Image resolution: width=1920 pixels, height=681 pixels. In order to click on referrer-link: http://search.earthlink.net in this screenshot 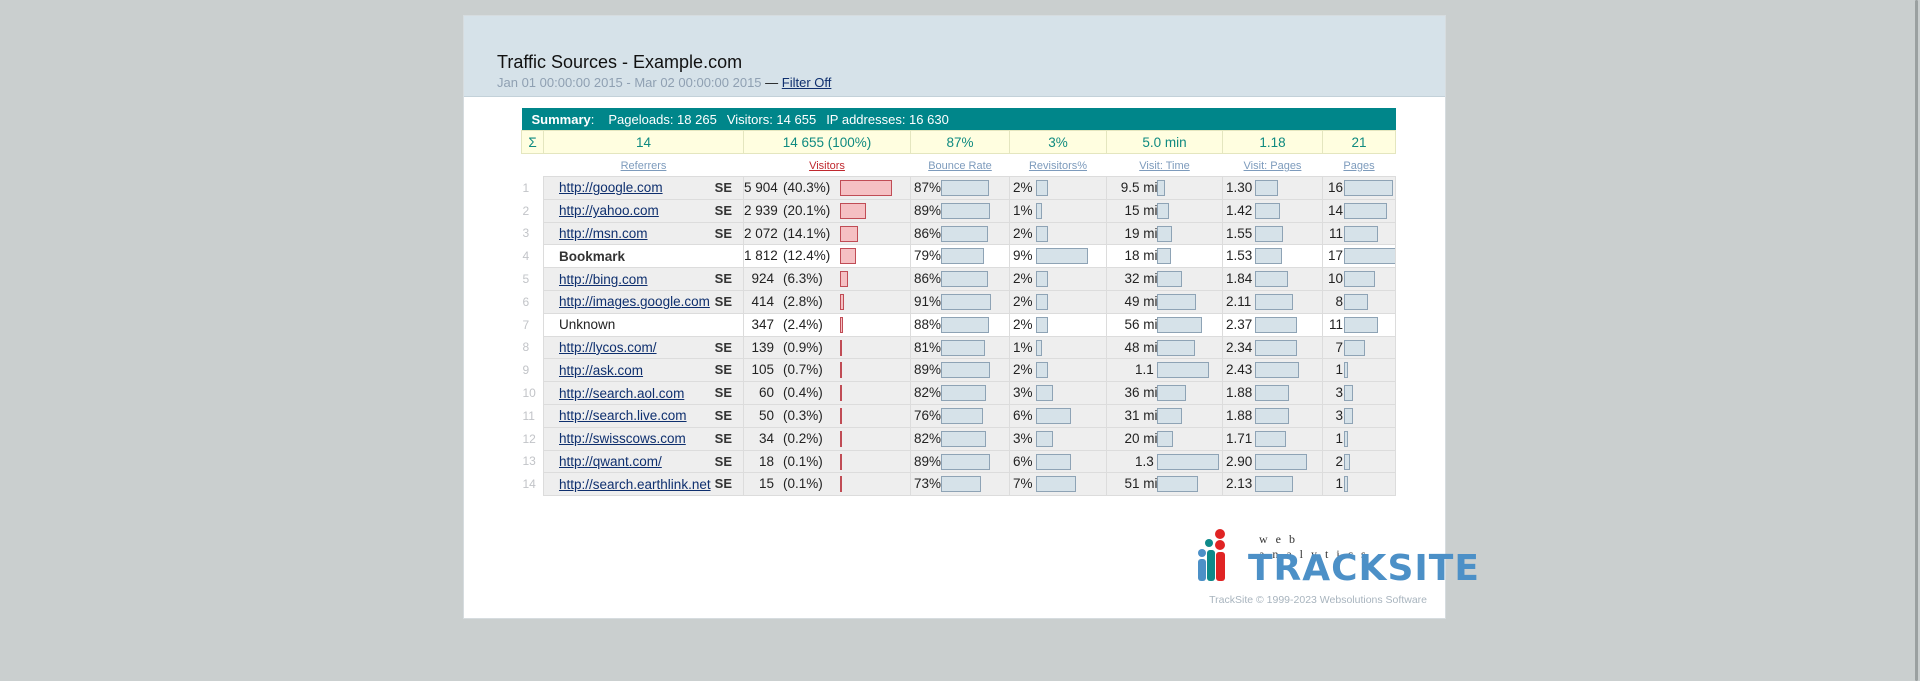, I will do `click(635, 484)`.